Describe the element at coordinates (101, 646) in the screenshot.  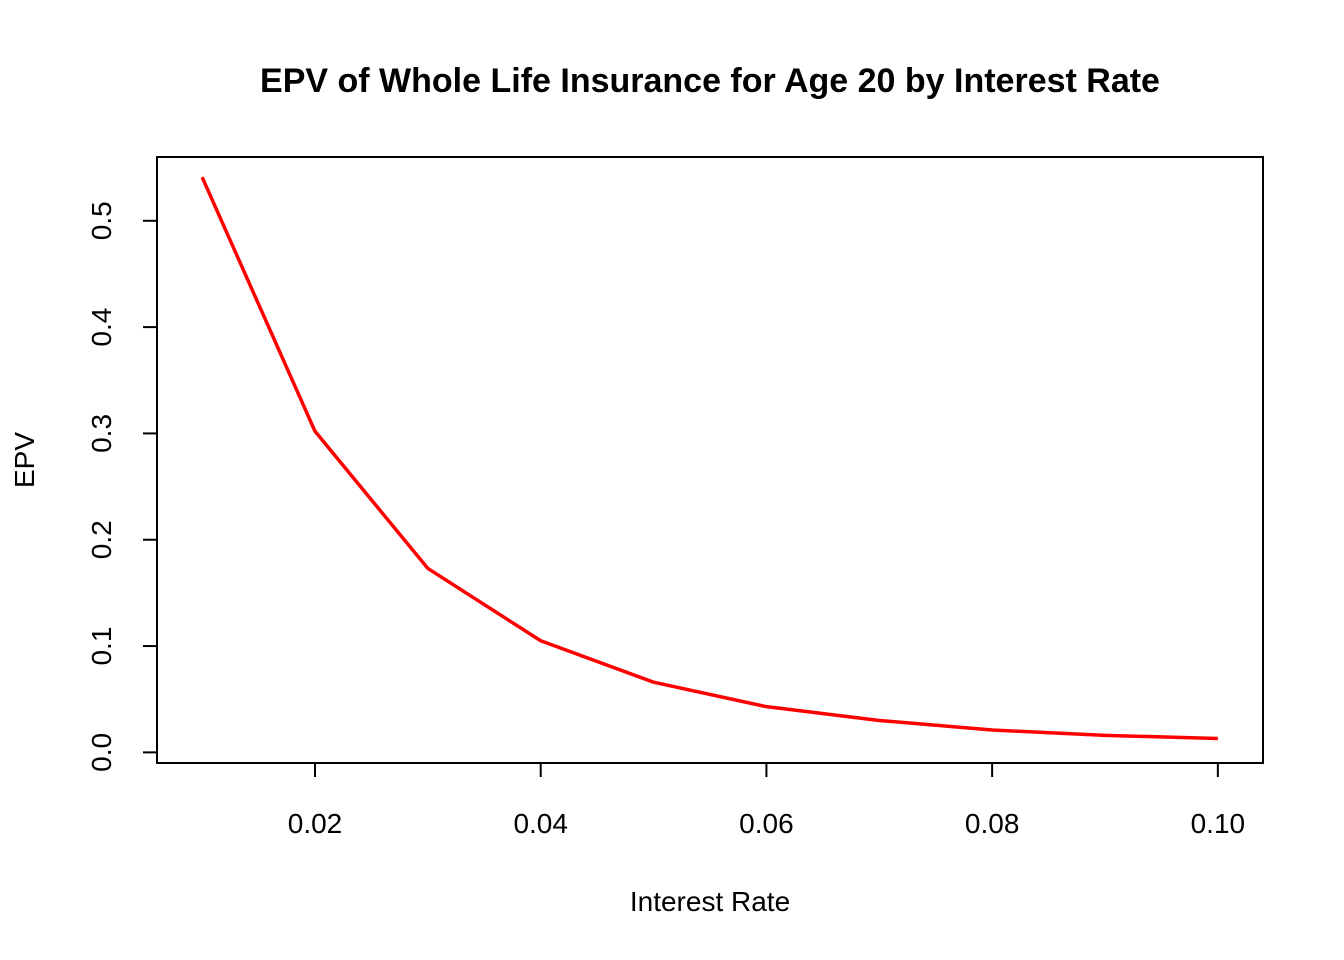
I see `y-tick-label: 0.1` at that location.